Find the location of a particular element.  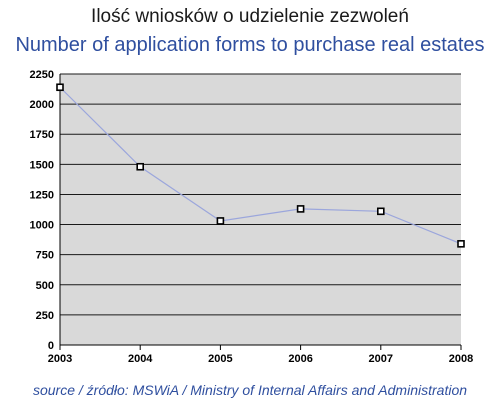

y-tick-label: 0 is located at coordinates (51, 346).